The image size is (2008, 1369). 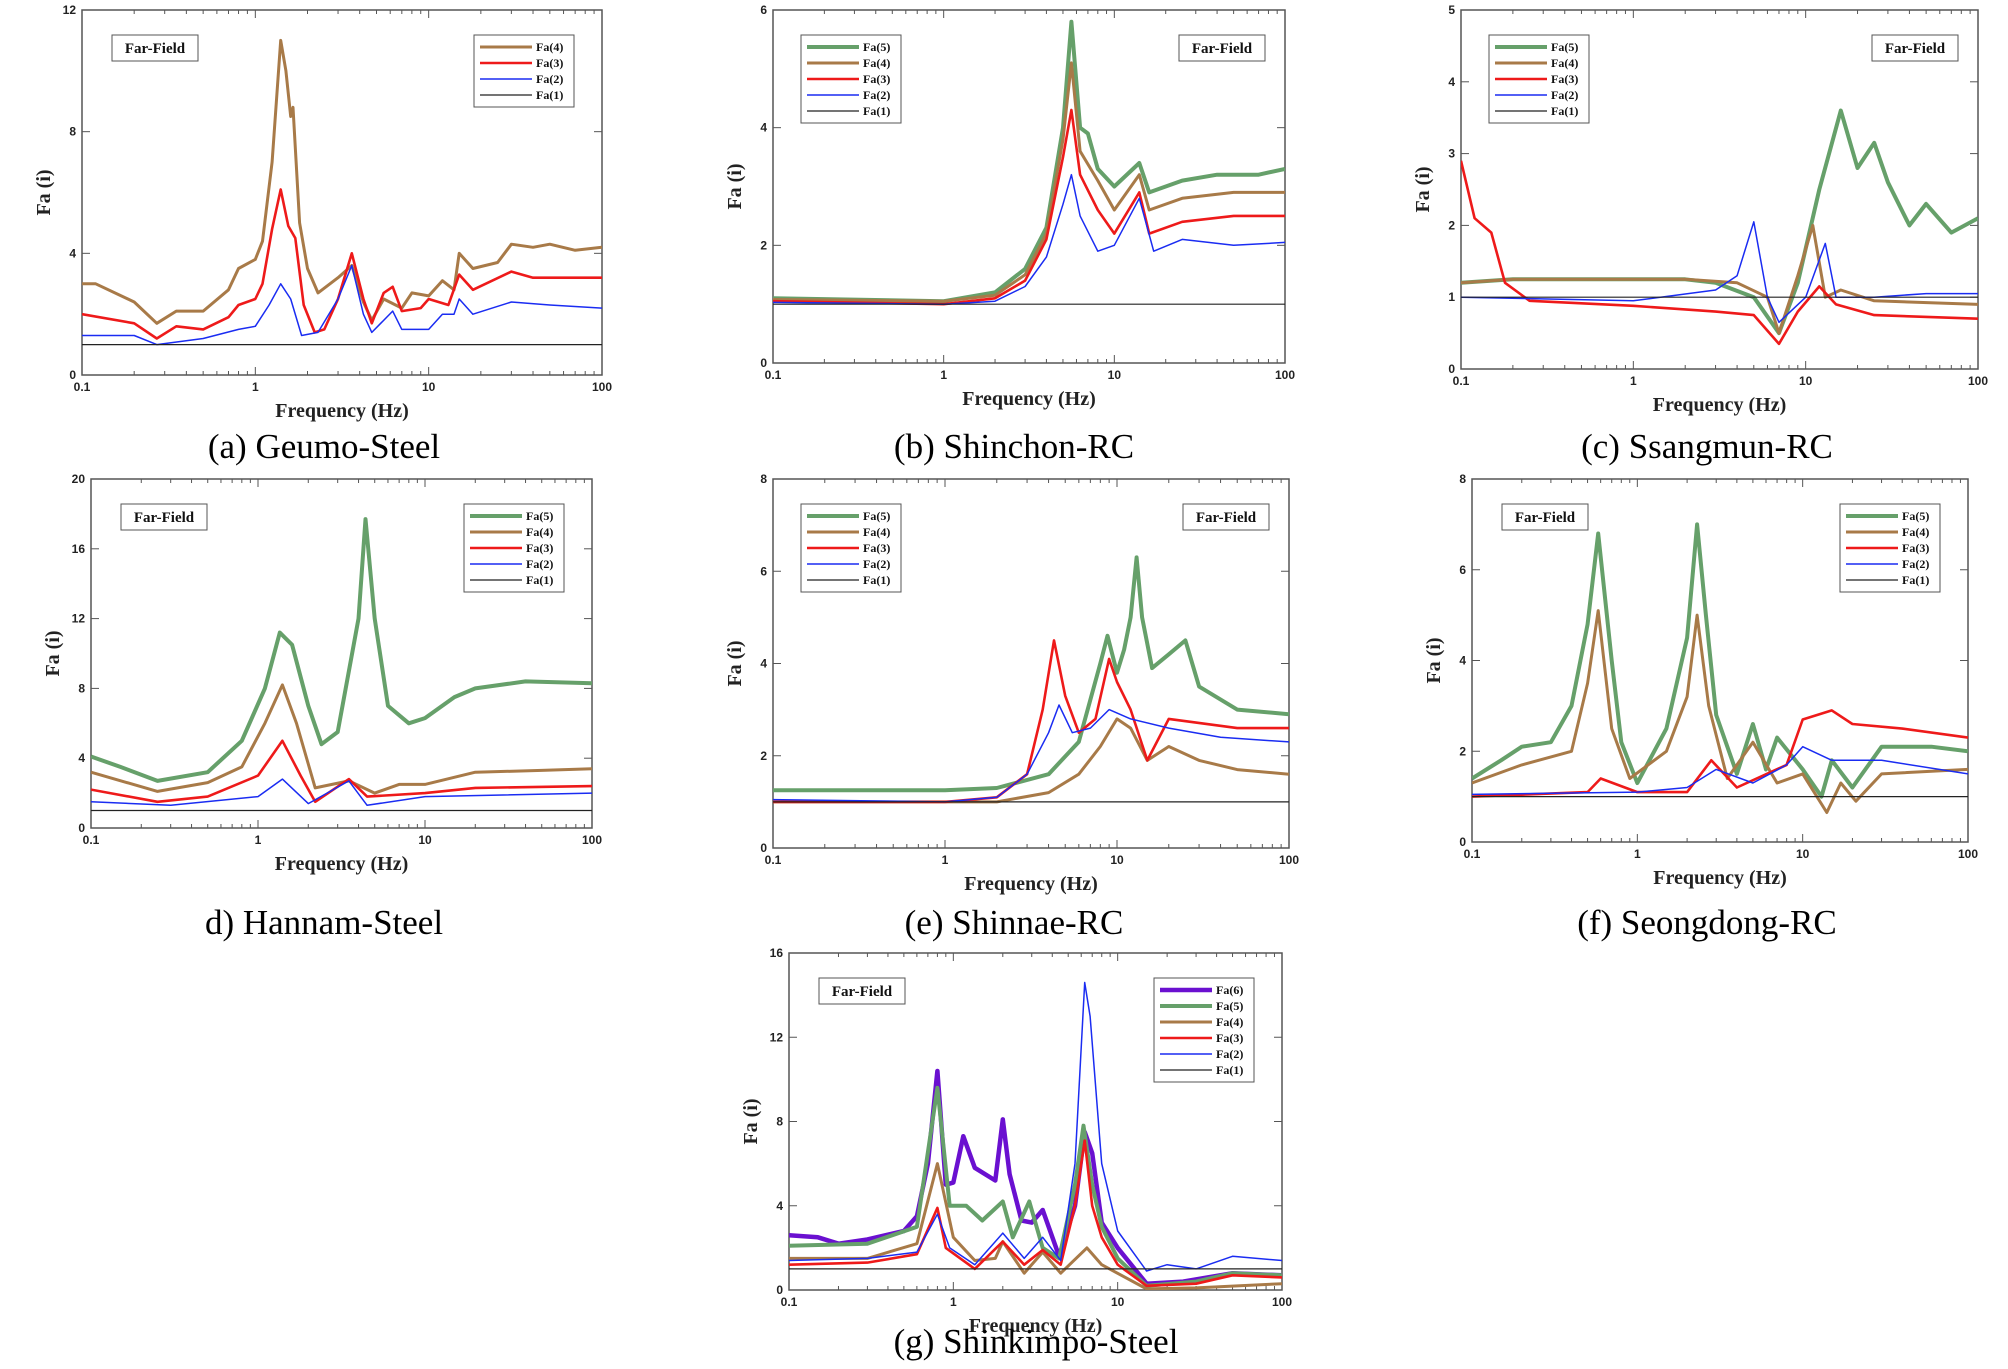 What do you see at coordinates (341, 653) in the screenshot?
I see `plot-frame` at bounding box center [341, 653].